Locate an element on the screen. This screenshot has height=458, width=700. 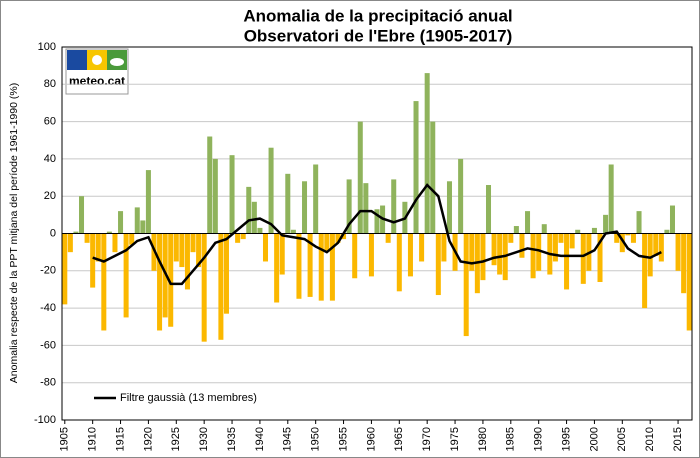
y-tick-label: -20 is located at coordinates (48, 271).